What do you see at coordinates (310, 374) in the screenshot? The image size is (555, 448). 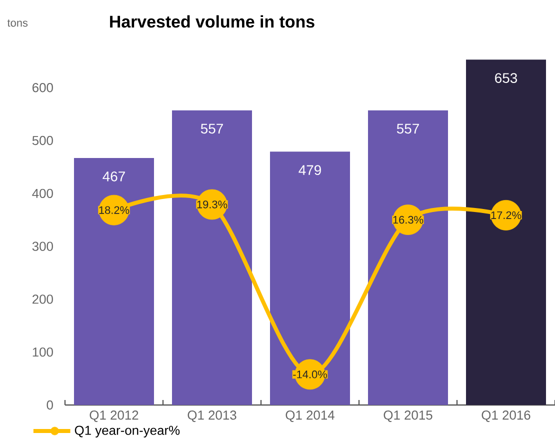 I see `data-label: -14.0%` at bounding box center [310, 374].